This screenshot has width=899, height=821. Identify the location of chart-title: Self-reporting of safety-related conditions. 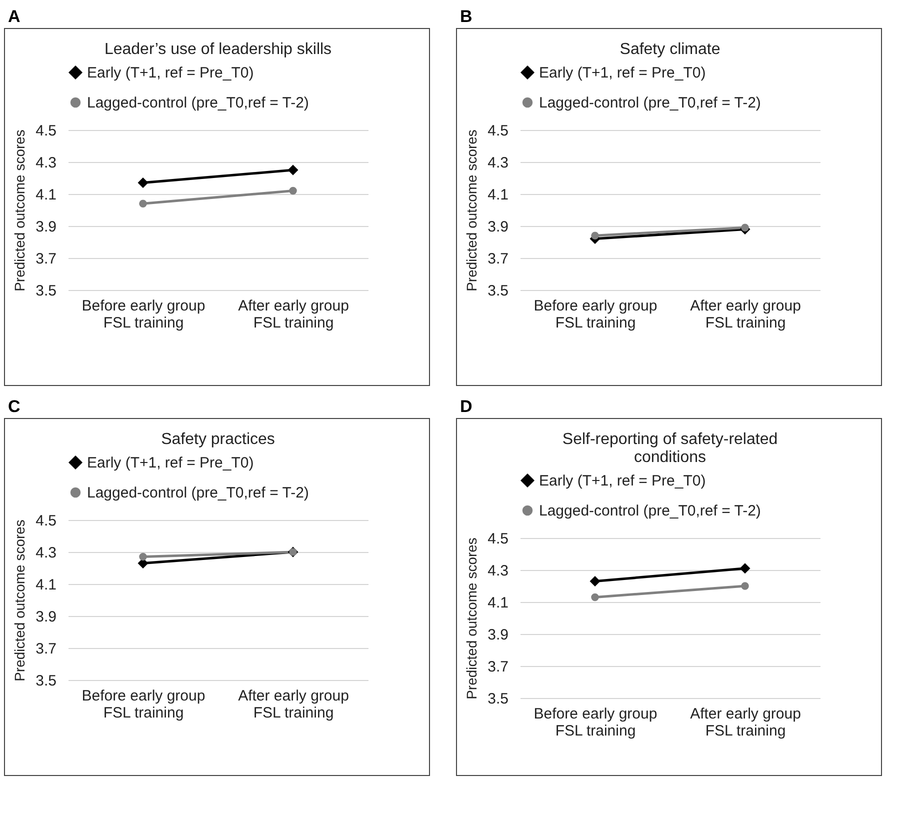
(670, 448).